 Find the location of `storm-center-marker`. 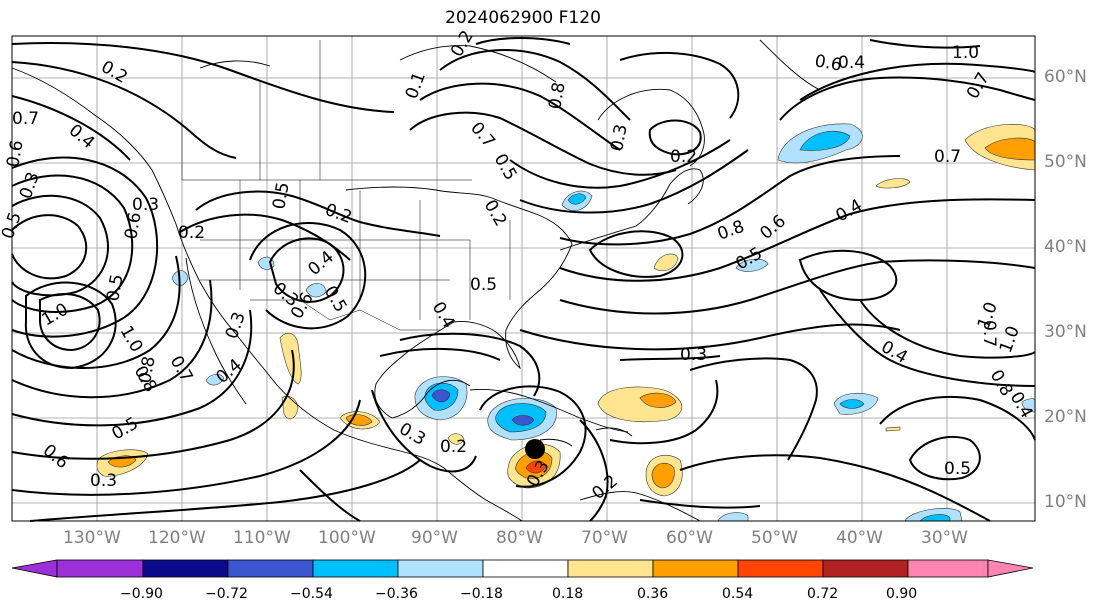

storm-center-marker is located at coordinates (535, 449).